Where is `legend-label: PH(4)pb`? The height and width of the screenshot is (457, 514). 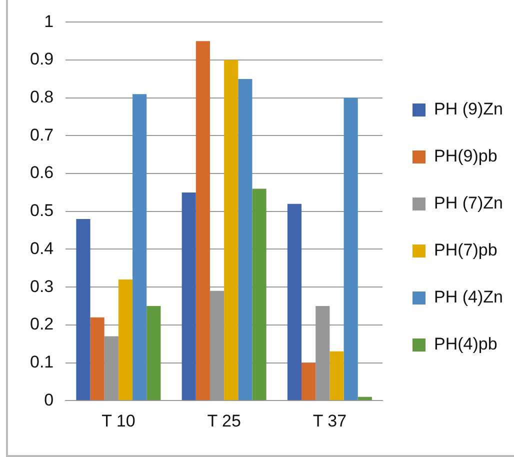 legend-label: PH(4)pb is located at coordinates (466, 344).